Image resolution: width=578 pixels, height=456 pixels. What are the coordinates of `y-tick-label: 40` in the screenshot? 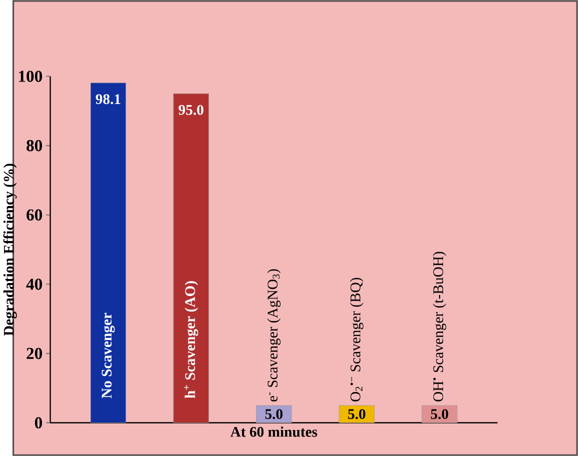 It's located at (34, 284).